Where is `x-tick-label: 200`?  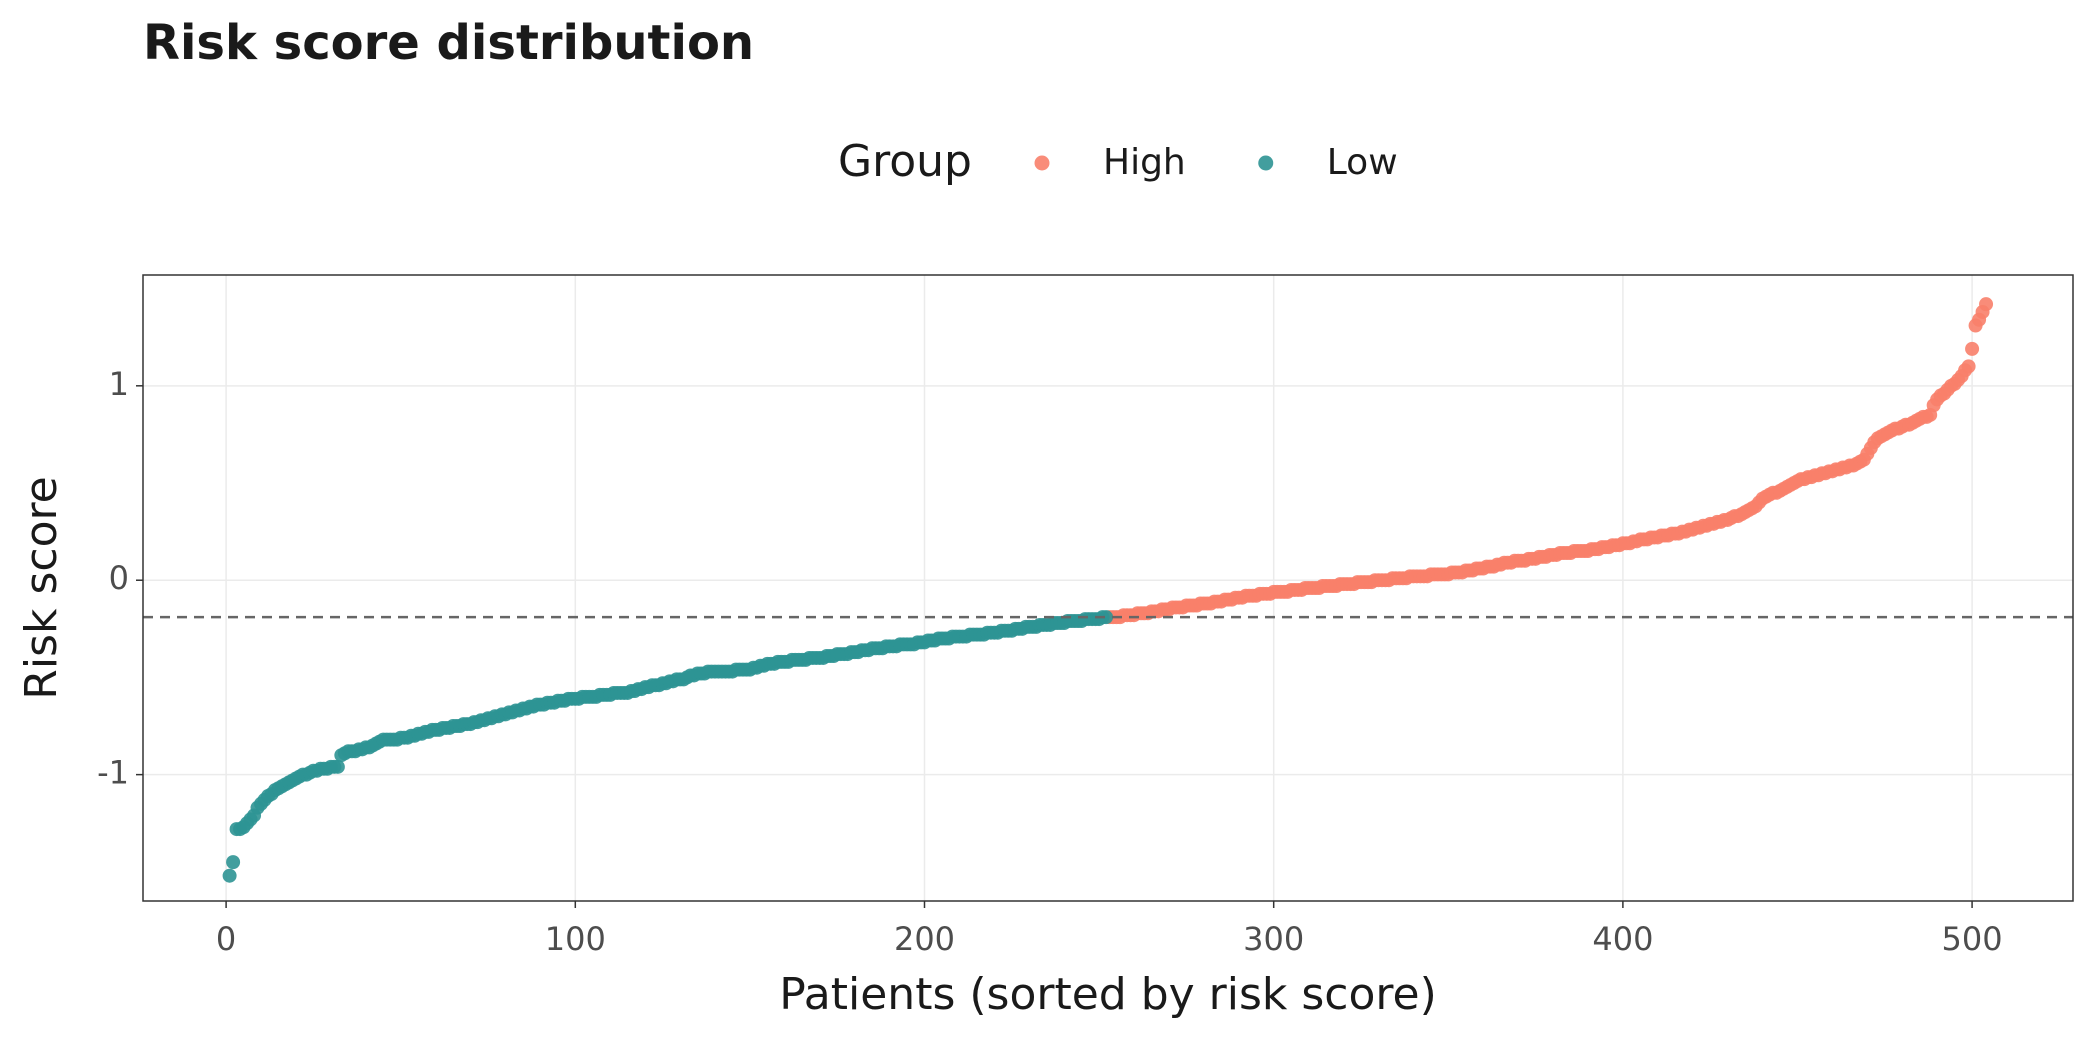 x-tick-label: 200 is located at coordinates (924, 939).